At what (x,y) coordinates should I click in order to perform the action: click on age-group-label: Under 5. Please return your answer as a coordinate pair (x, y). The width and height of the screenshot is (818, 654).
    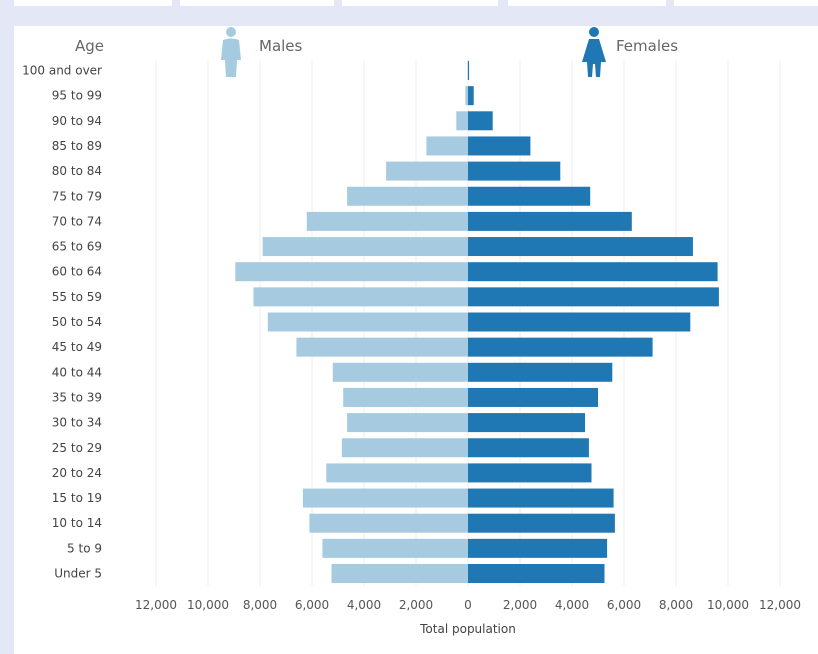
    Looking at the image, I should click on (78, 574).